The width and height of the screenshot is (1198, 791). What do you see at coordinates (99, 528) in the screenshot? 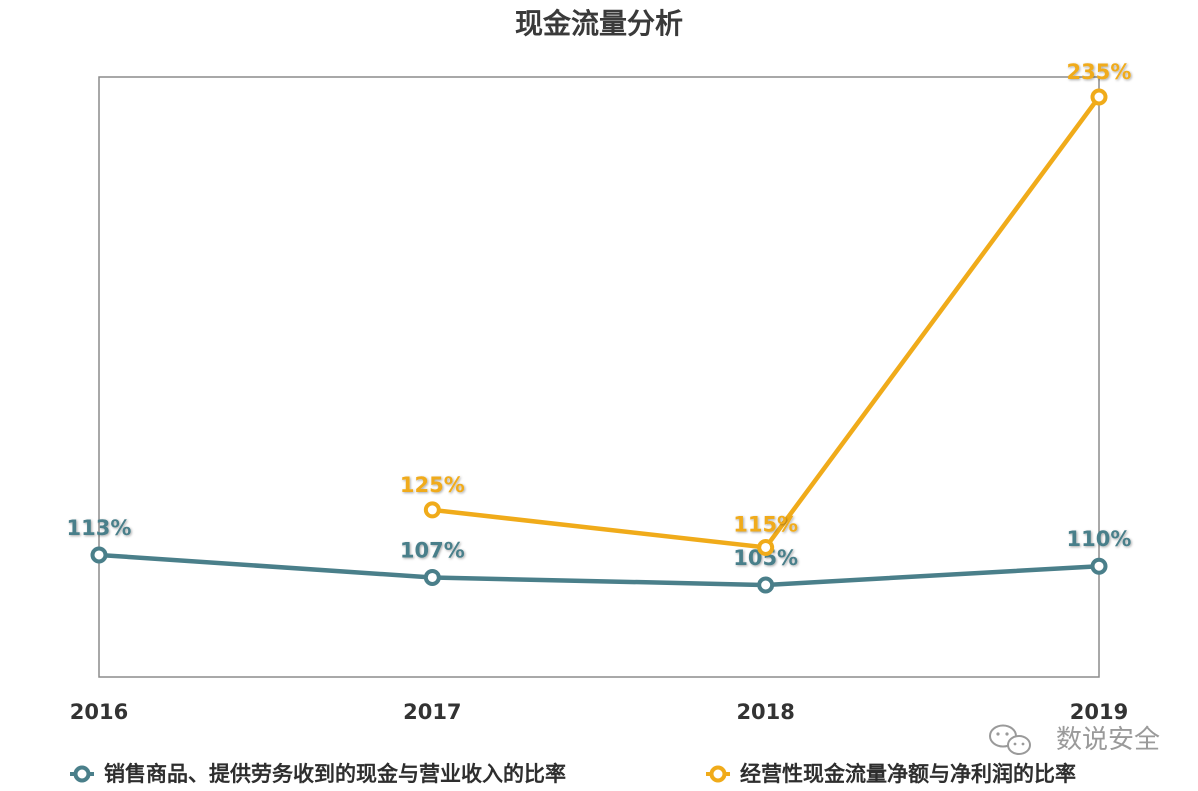
I see `series-1-label-2016: 113%` at bounding box center [99, 528].